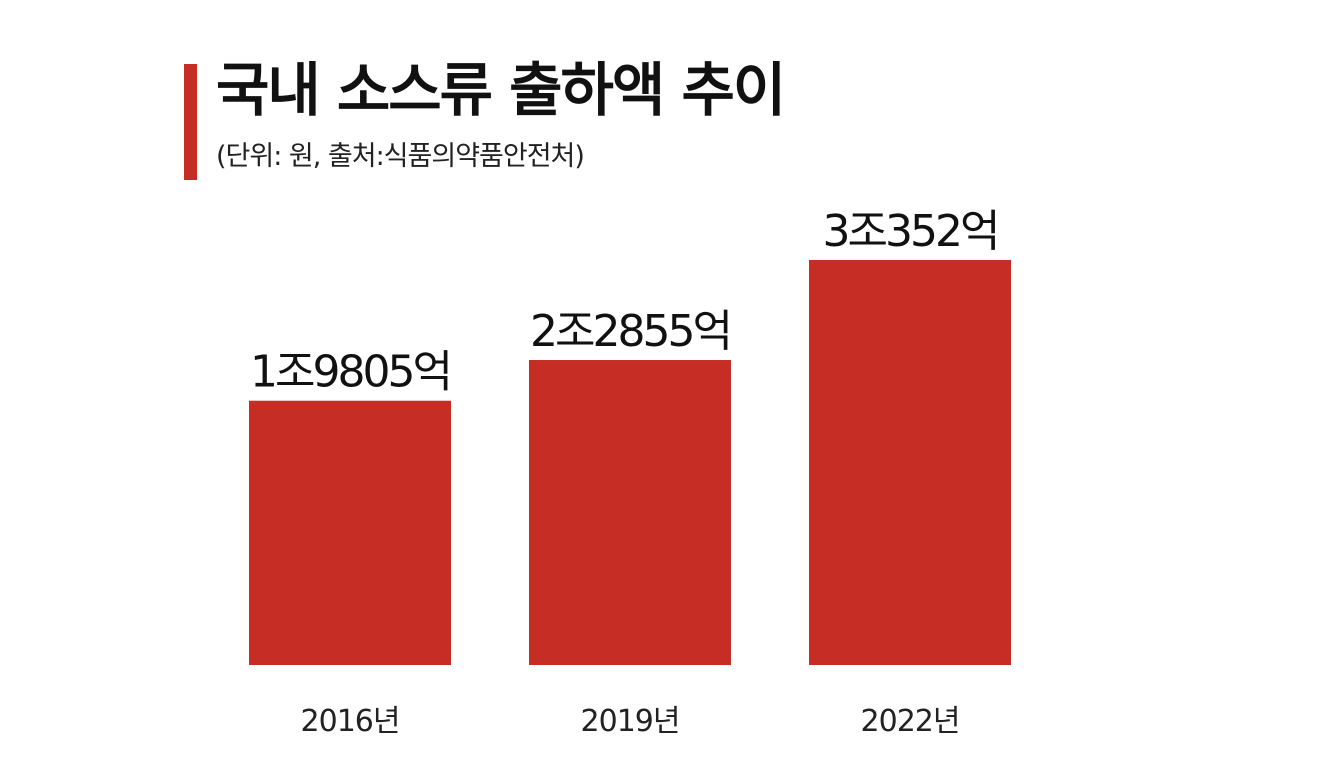 This screenshot has width=1340, height=761. I want to click on category-label-2: 2022년, so click(910, 721).